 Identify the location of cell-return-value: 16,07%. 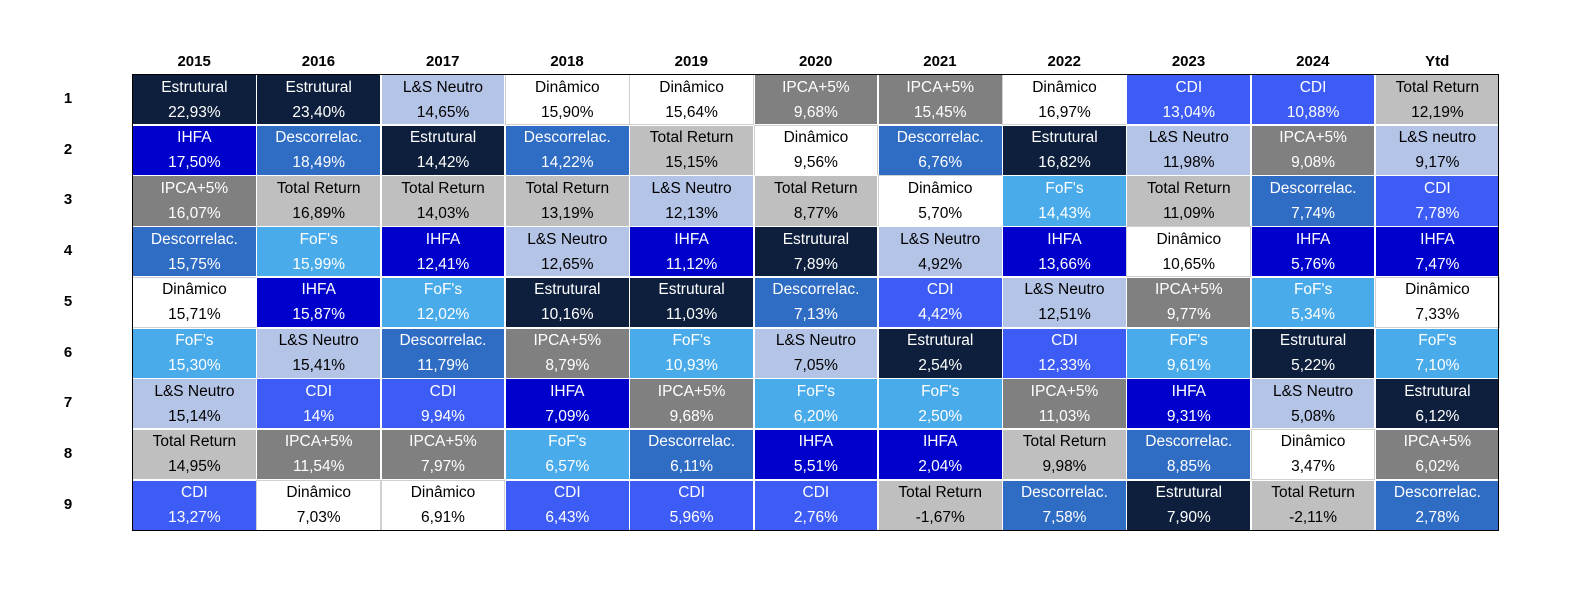
(194, 213).